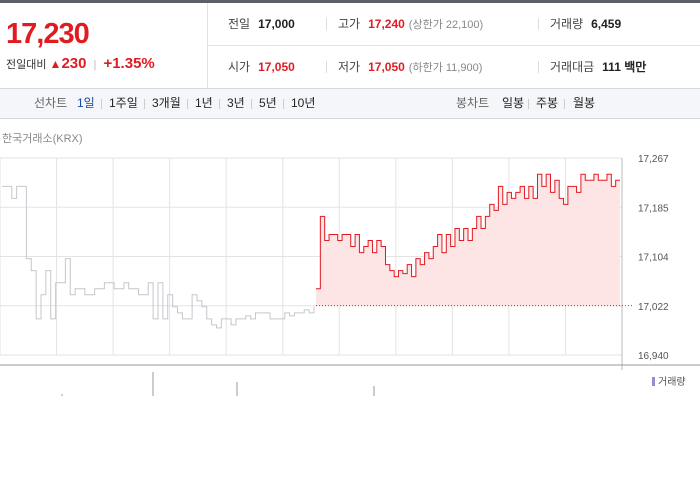 The image size is (700, 490). What do you see at coordinates (236, 103) in the screenshot?
I see `tab-3y: 3년` at bounding box center [236, 103].